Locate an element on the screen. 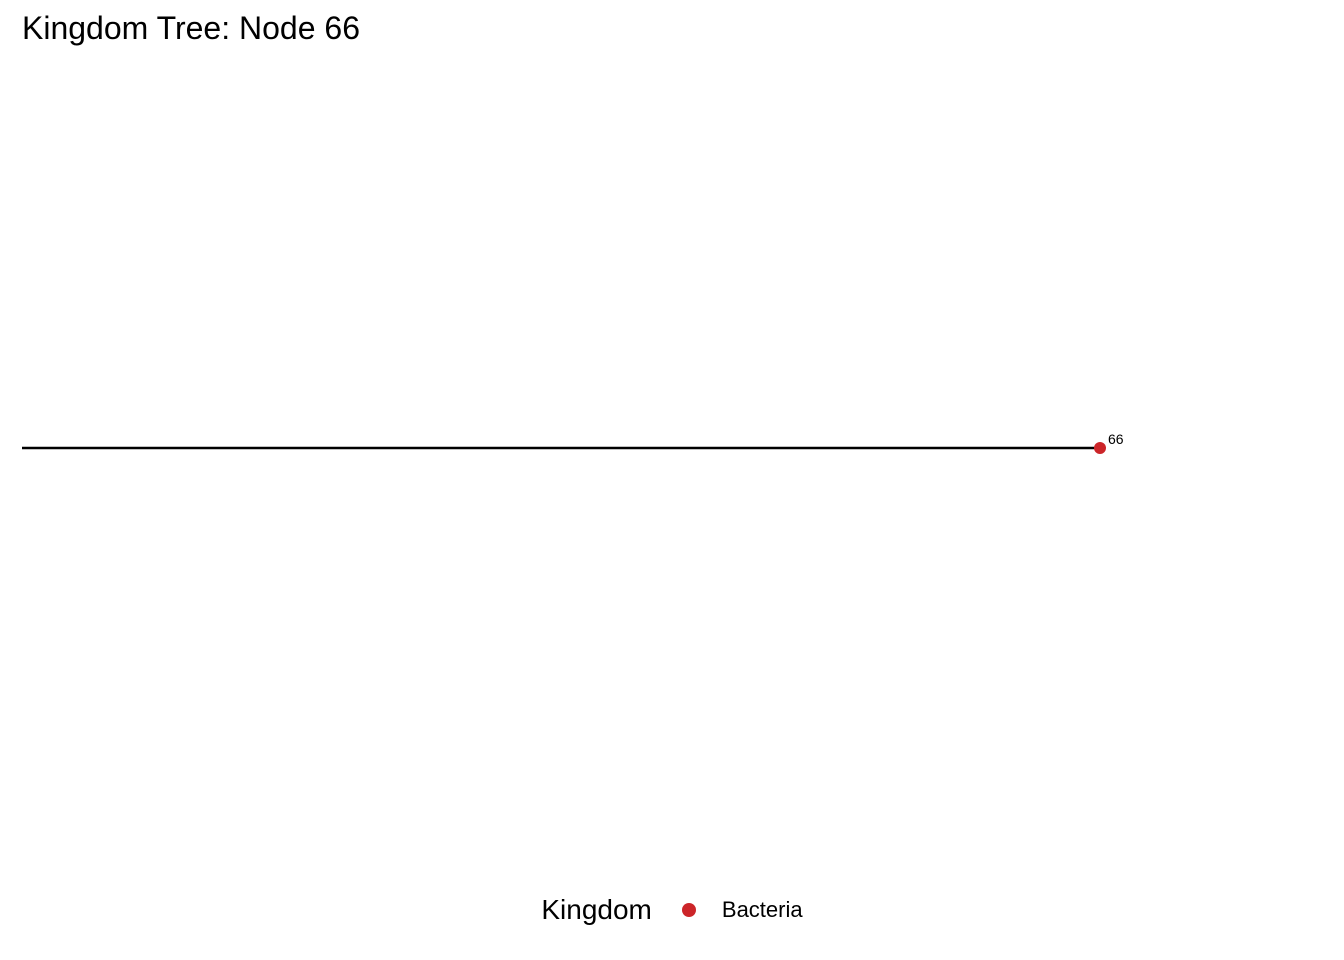 This screenshot has height=960, width=1344. tree-node-point is located at coordinates (1100, 448).